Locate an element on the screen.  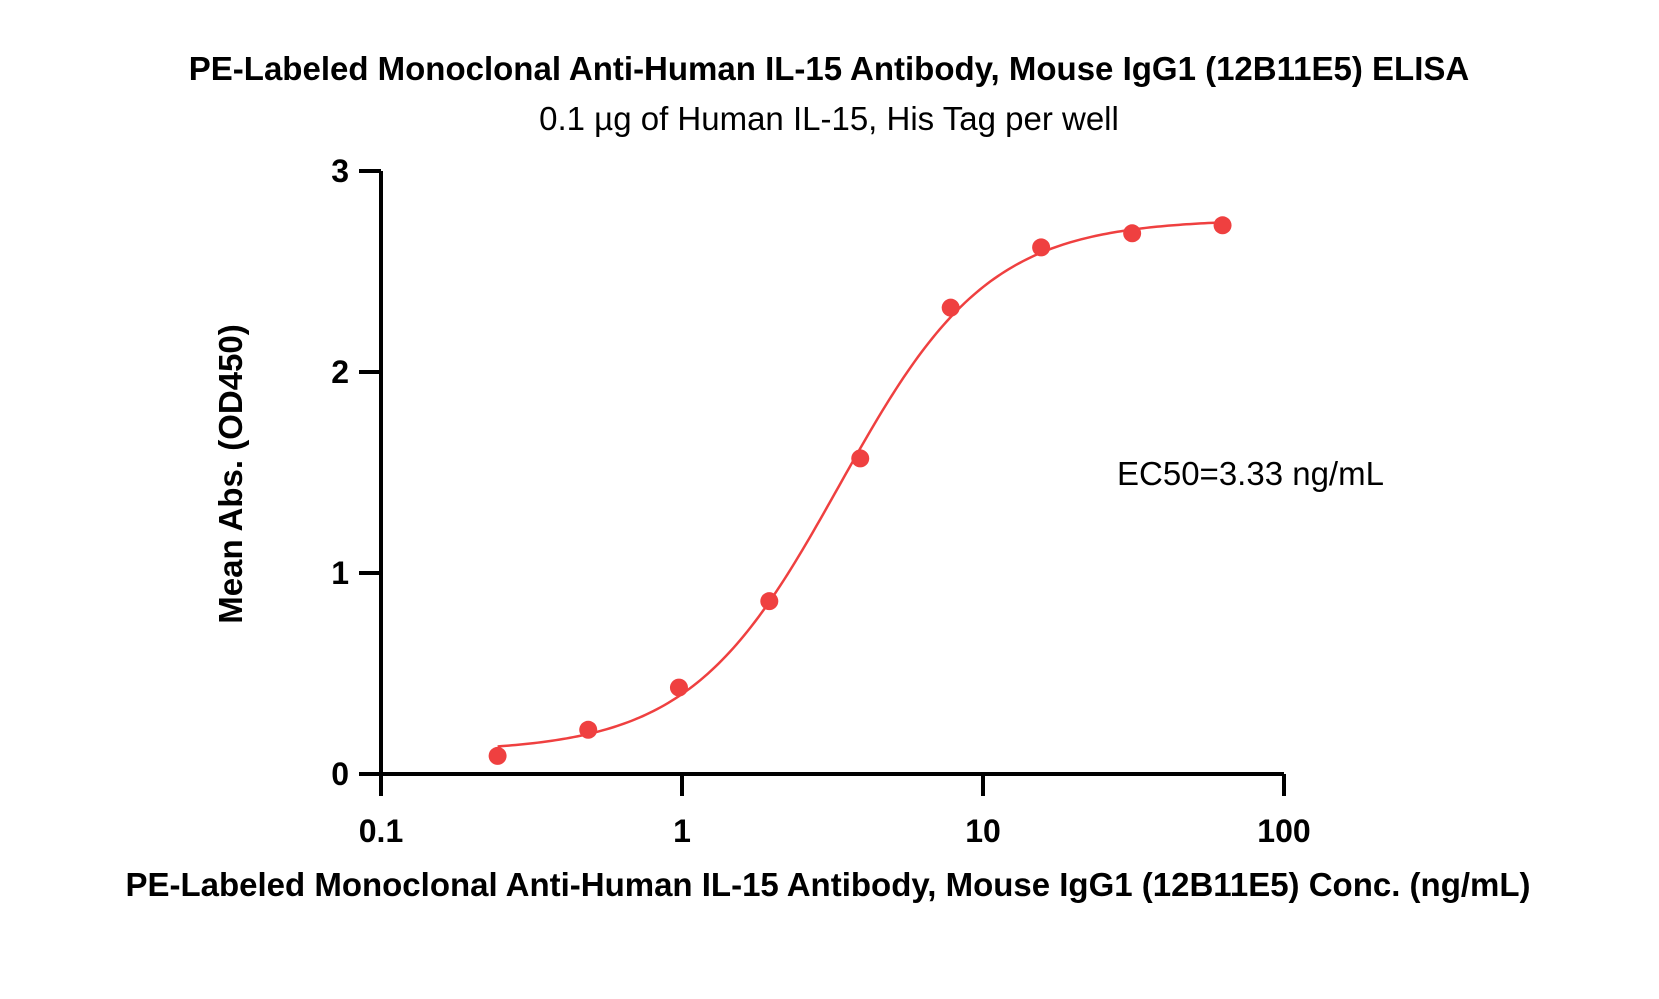
y-tick-label: 1 is located at coordinates (340, 573).